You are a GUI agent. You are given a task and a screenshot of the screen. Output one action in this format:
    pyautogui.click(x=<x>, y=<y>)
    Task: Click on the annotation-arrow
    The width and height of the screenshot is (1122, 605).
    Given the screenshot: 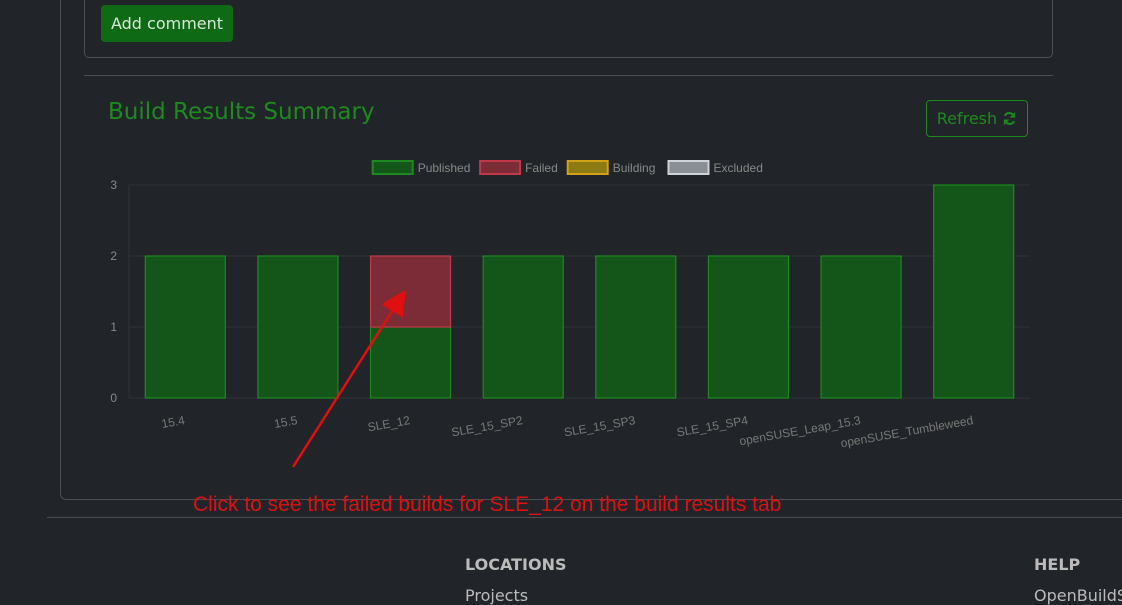 What is the action you would take?
    pyautogui.click(x=348, y=378)
    